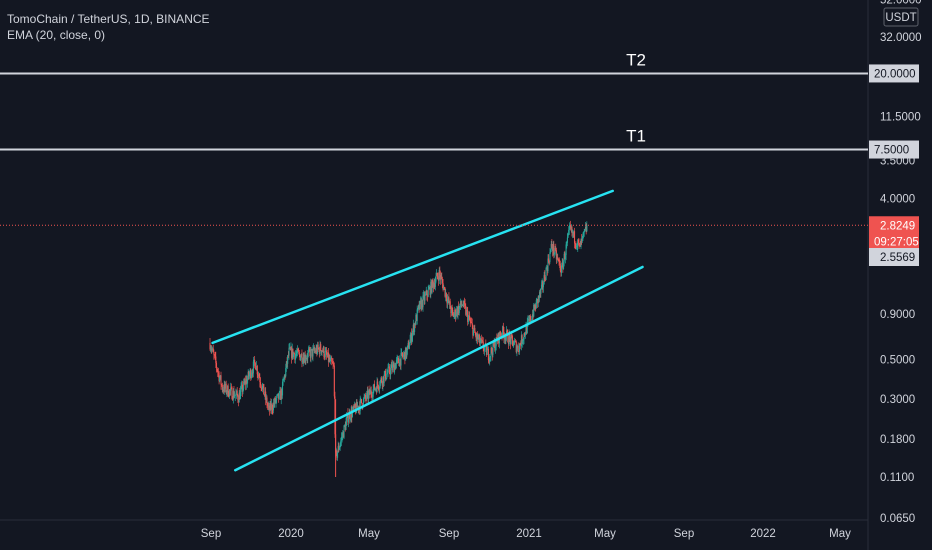  Describe the element at coordinates (291, 534) in the screenshot. I see `time-tick-label: 2020` at that location.